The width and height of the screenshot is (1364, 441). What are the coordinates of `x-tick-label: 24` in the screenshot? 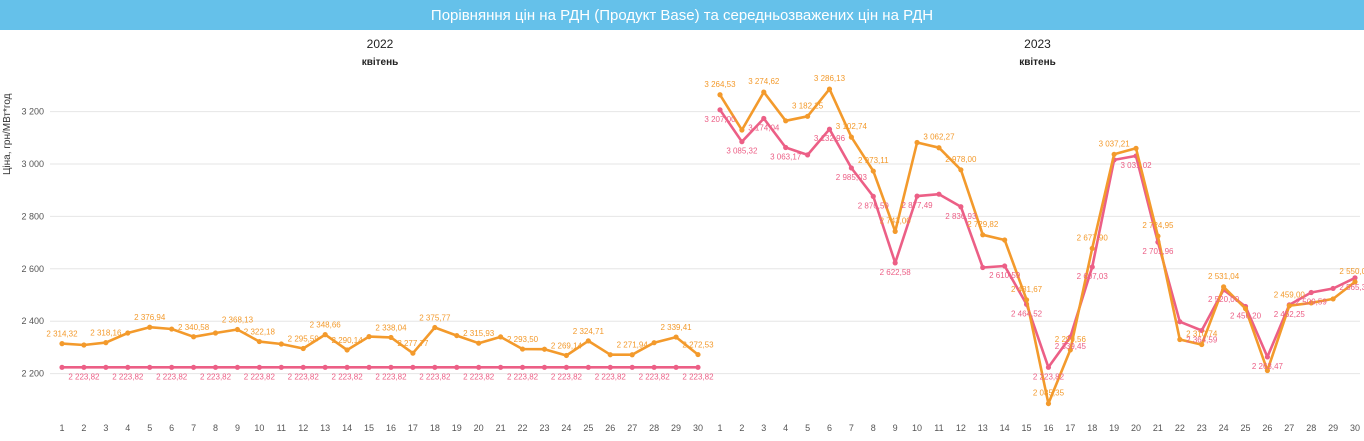 It's located at (566, 428).